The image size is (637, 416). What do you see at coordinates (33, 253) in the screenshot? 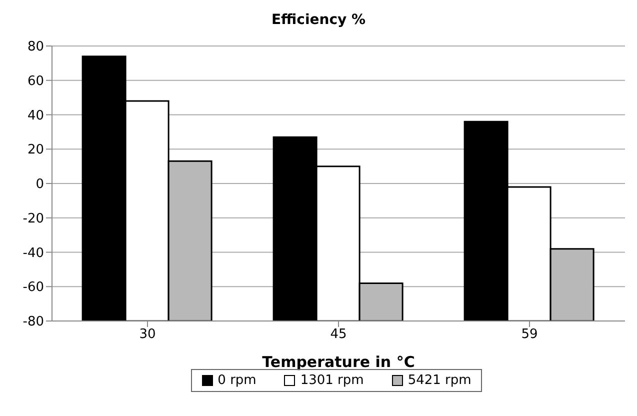
I see `y-tick-label: -40` at bounding box center [33, 253].